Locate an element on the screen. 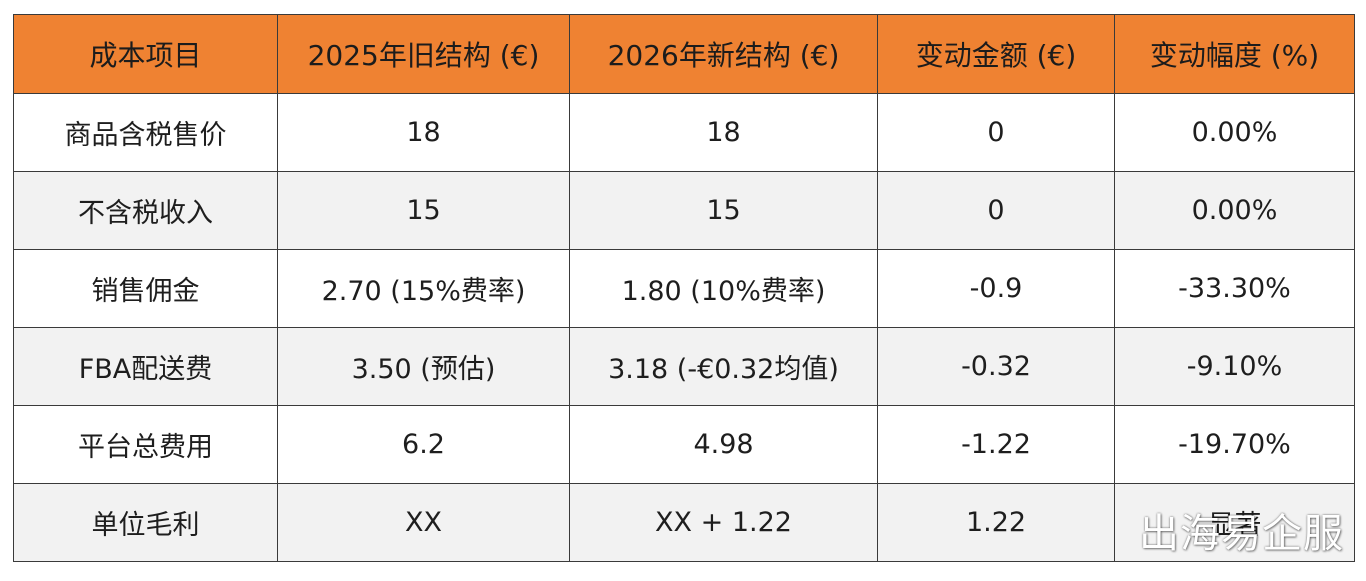 This screenshot has height=581, width=1366. table-cell: XX + 1.22 is located at coordinates (723, 522).